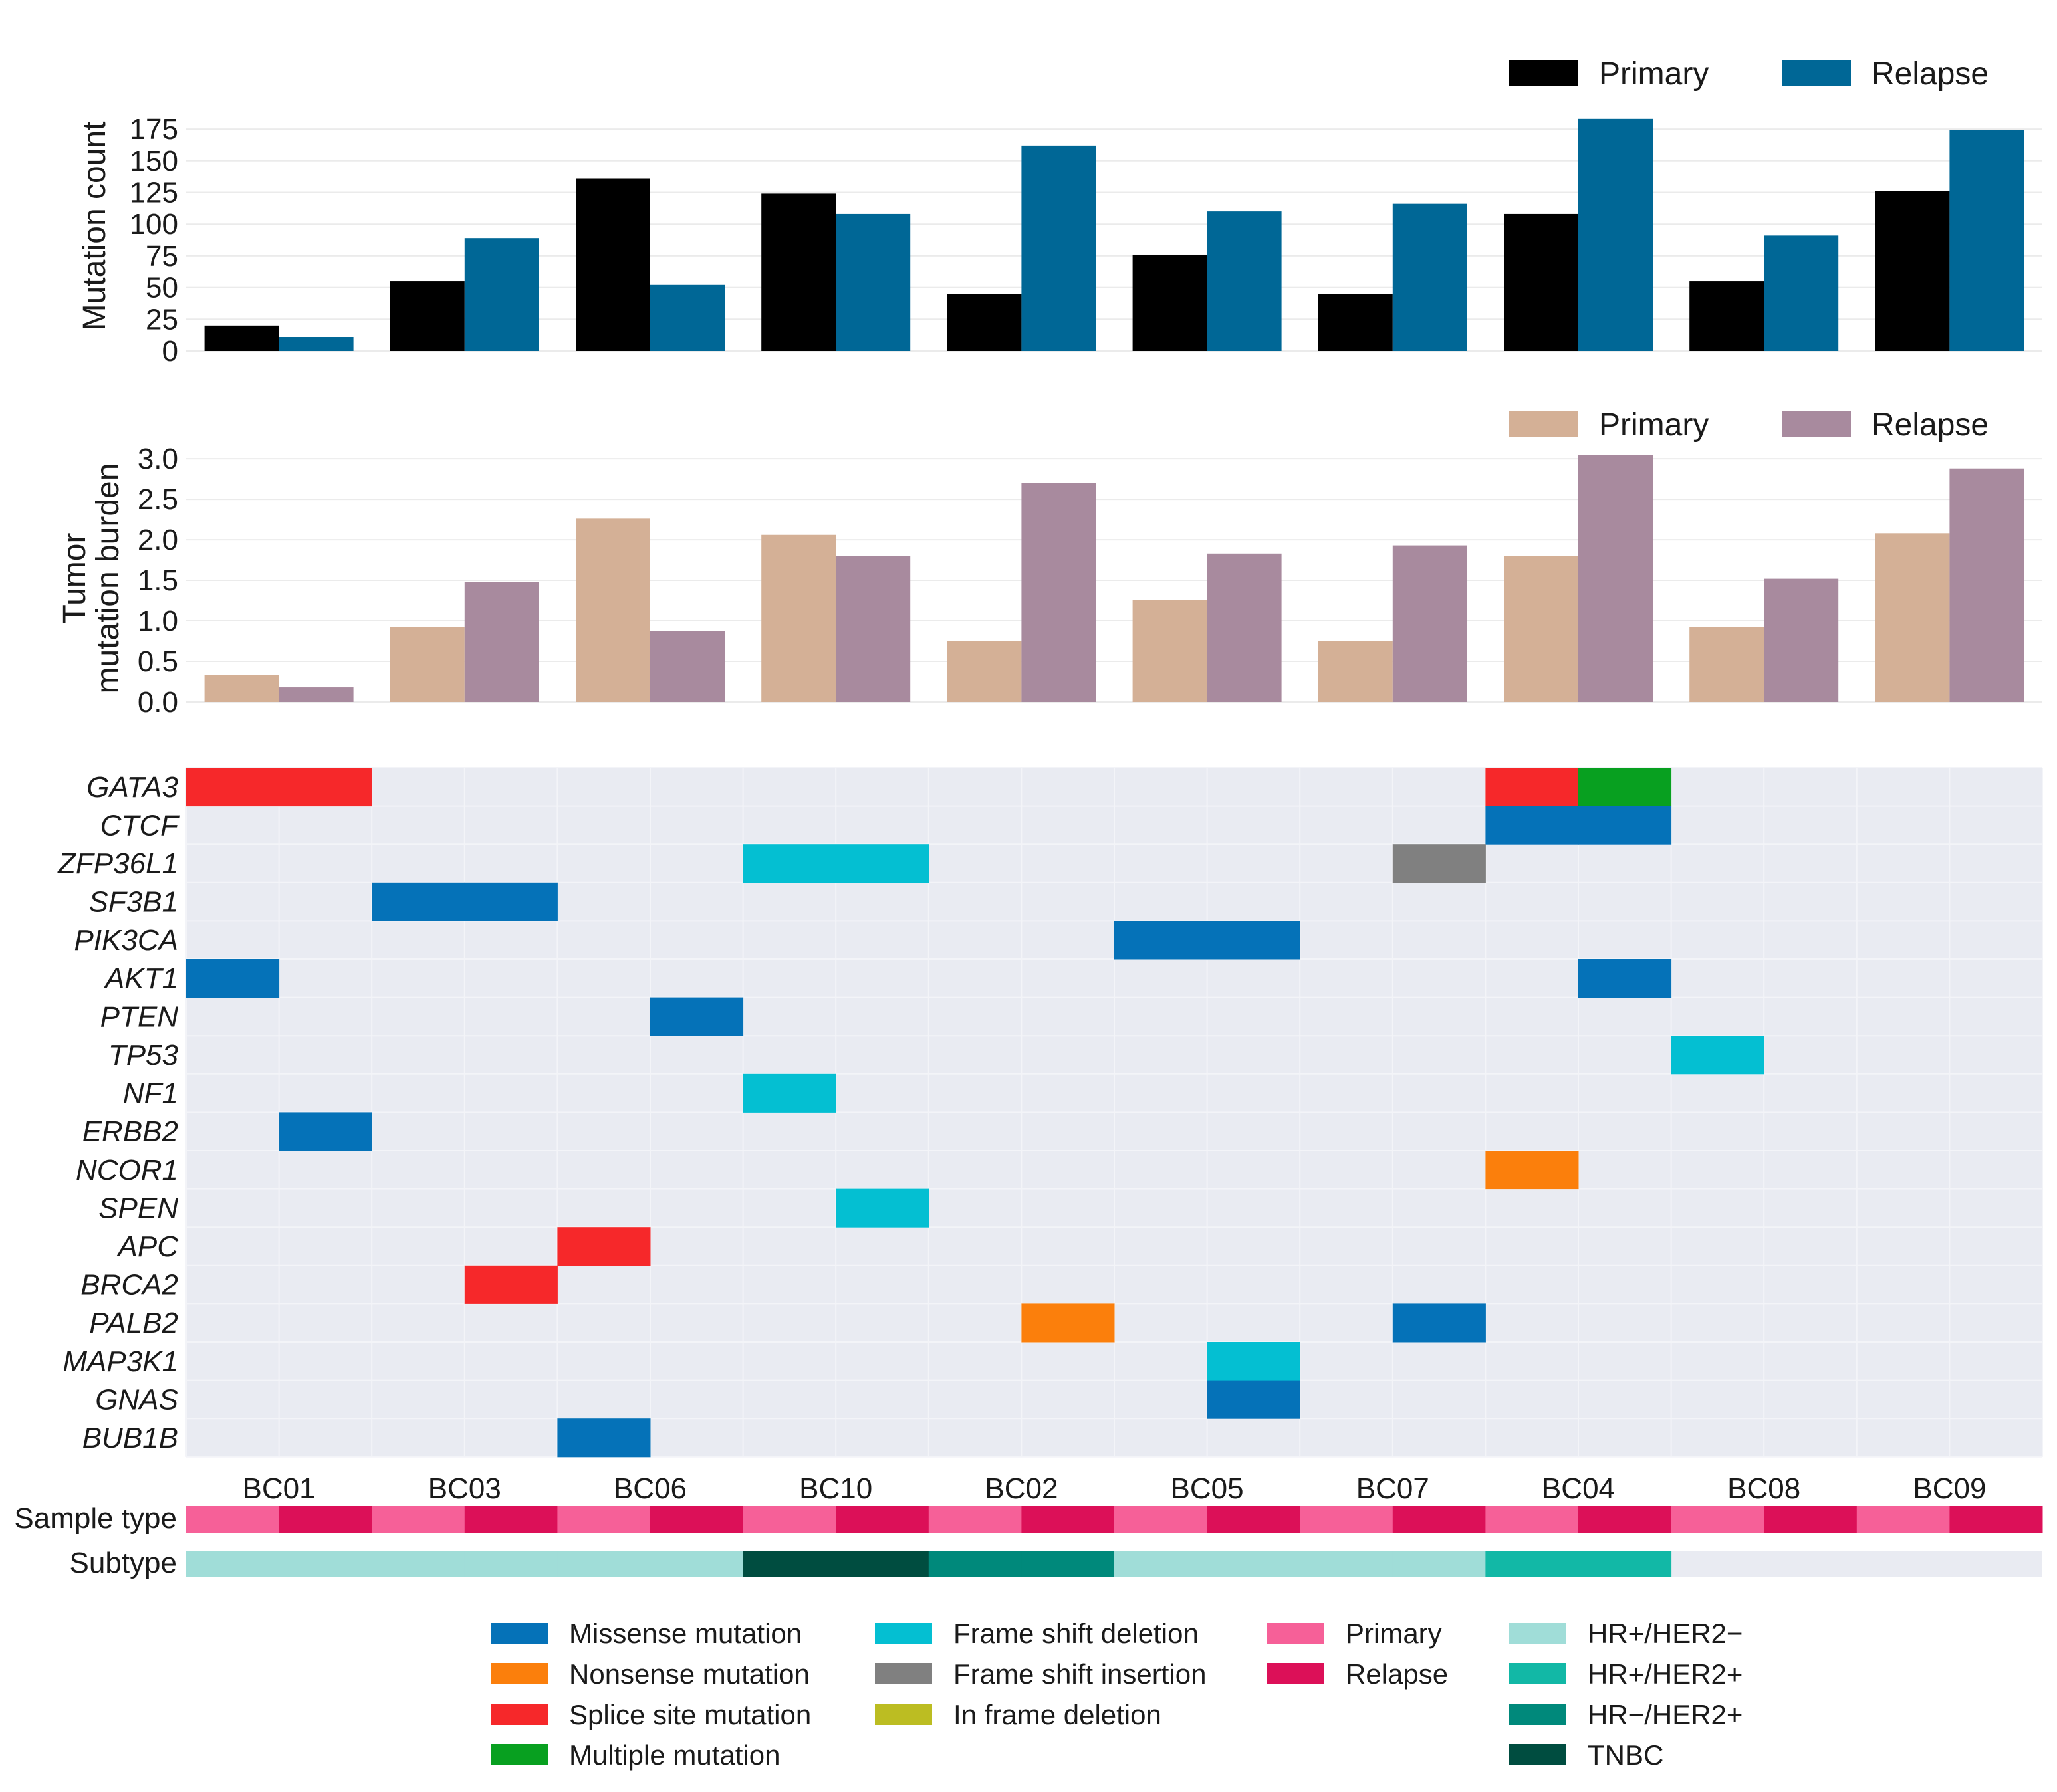 Image resolution: width=2057 pixels, height=1792 pixels. Describe the element at coordinates (1057, 1714) in the screenshot. I see `legend-label-mutation-b-2: In frame deletion` at that location.